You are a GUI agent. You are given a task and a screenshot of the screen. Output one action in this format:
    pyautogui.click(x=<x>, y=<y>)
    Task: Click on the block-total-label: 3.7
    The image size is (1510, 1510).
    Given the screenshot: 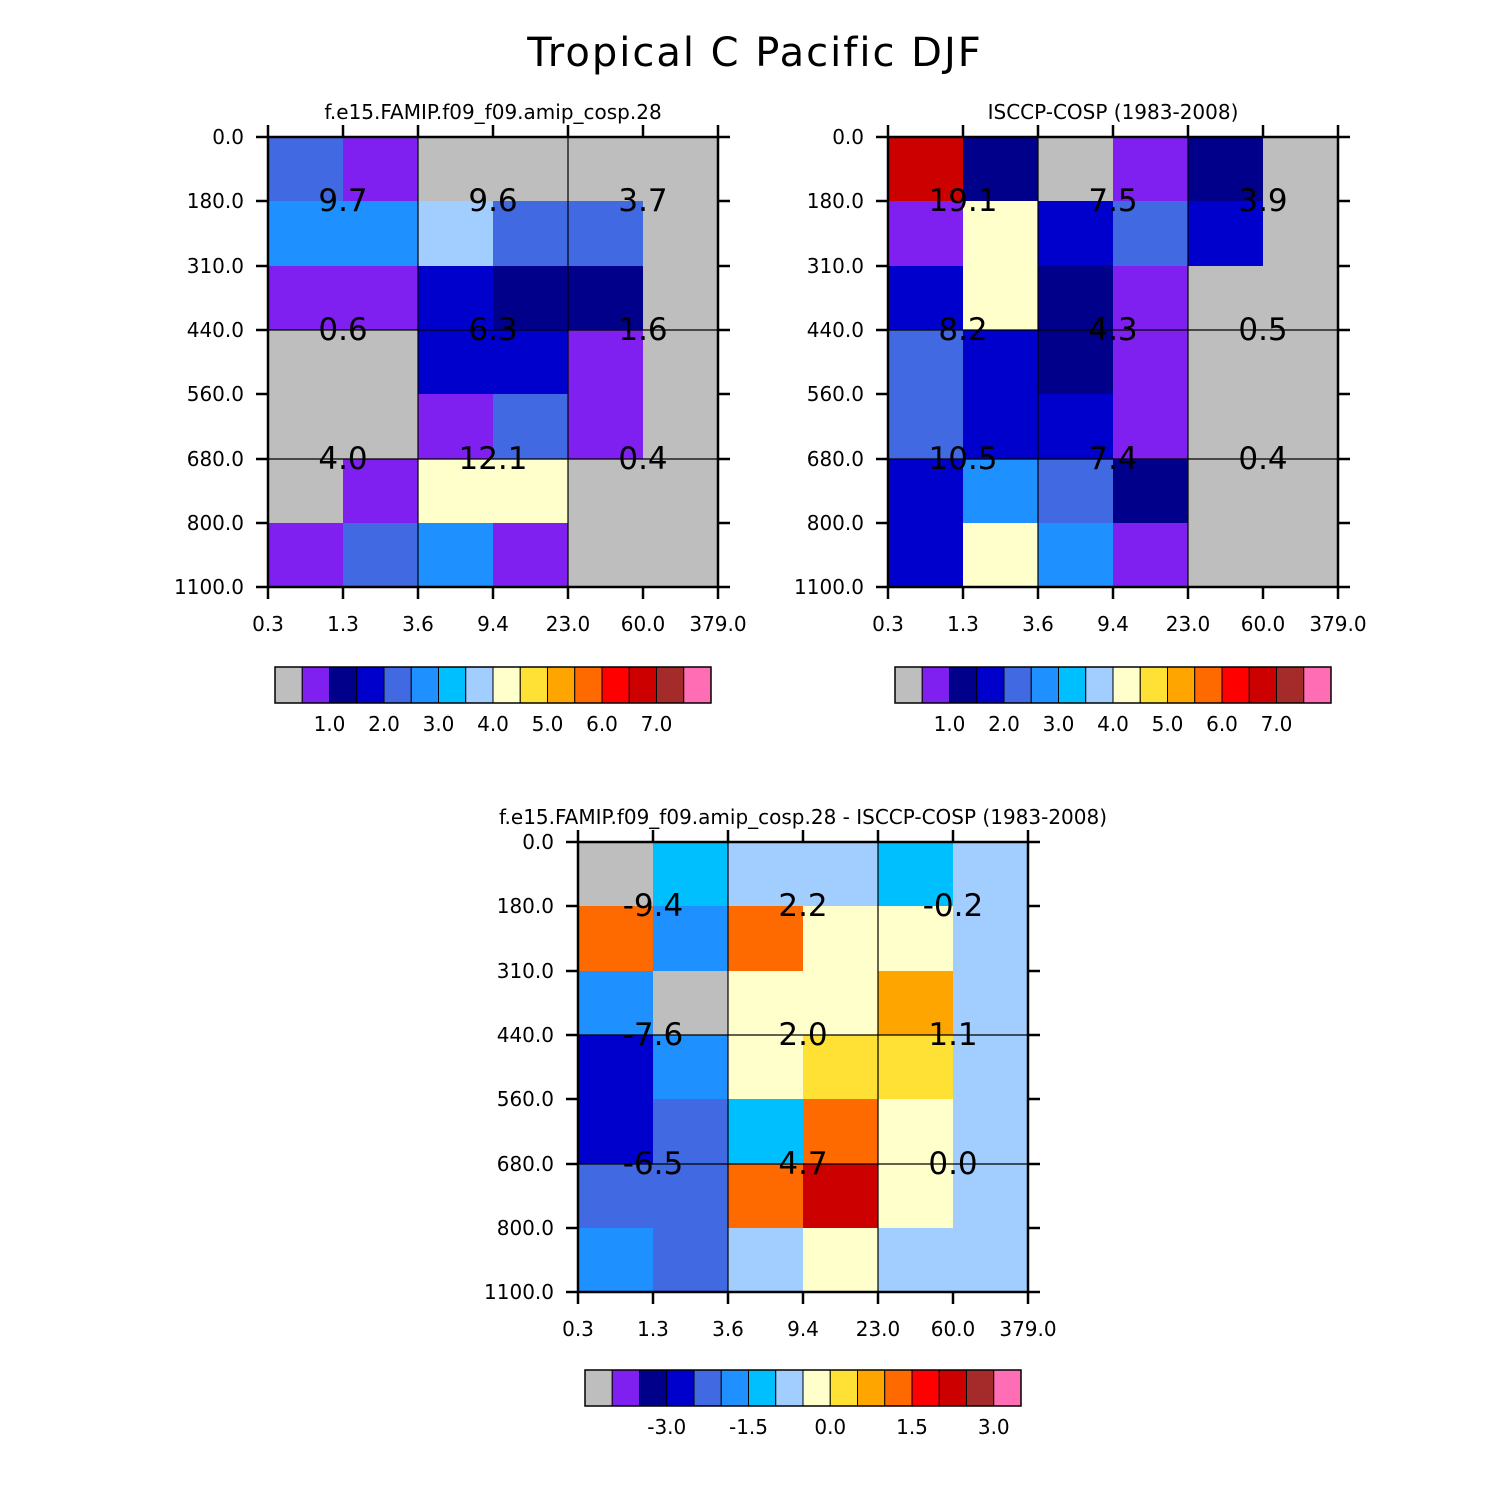 What is the action you would take?
    pyautogui.click(x=642, y=201)
    